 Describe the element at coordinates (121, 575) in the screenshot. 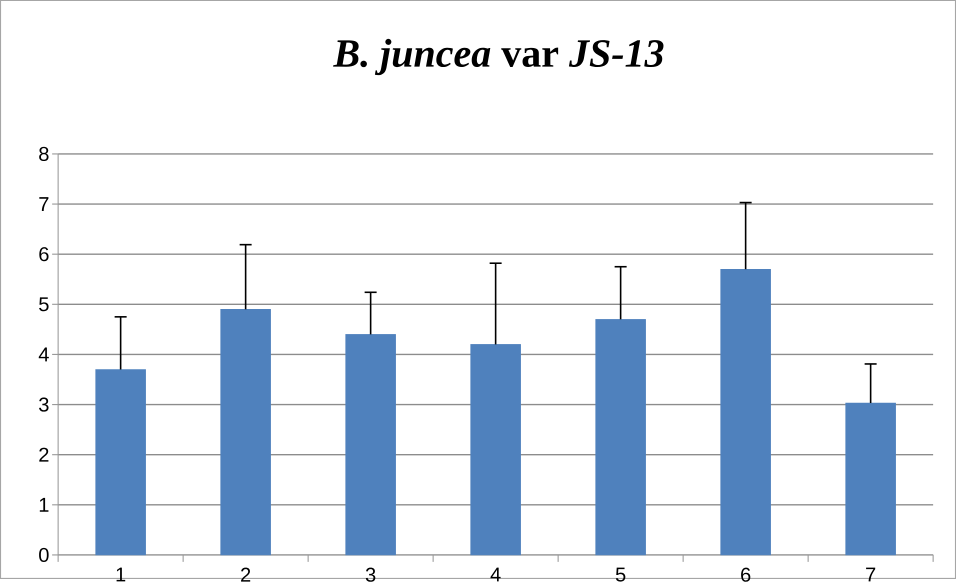

I see `x-tick-label: 1` at that location.